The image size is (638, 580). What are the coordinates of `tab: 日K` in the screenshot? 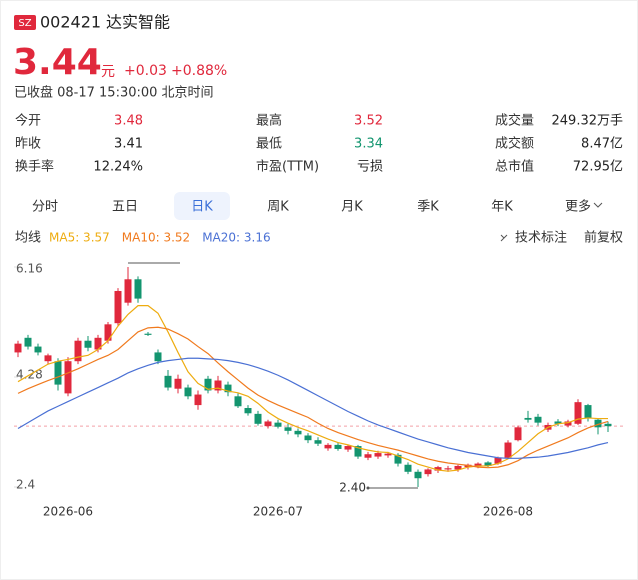 It's located at (202, 207).